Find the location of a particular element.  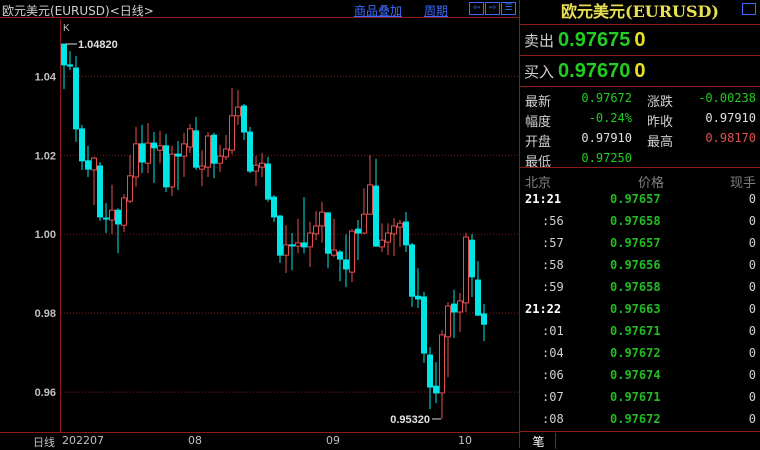

ticks-header: 北京 价格 现手 is located at coordinates (640, 180).